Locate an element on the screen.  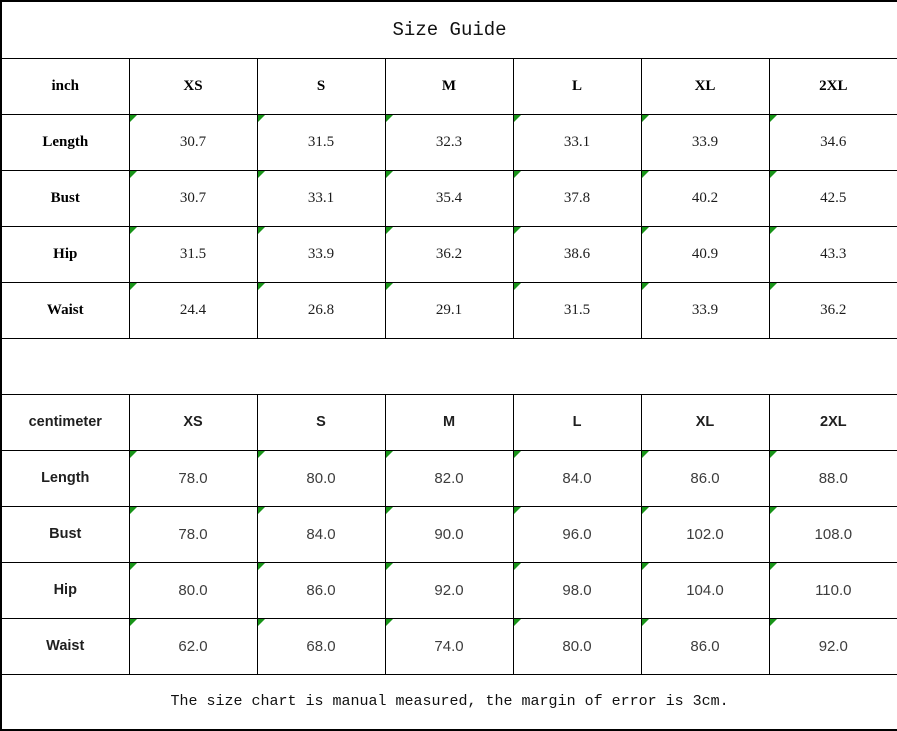
title-section: Size Guide is located at coordinates (448, 29).